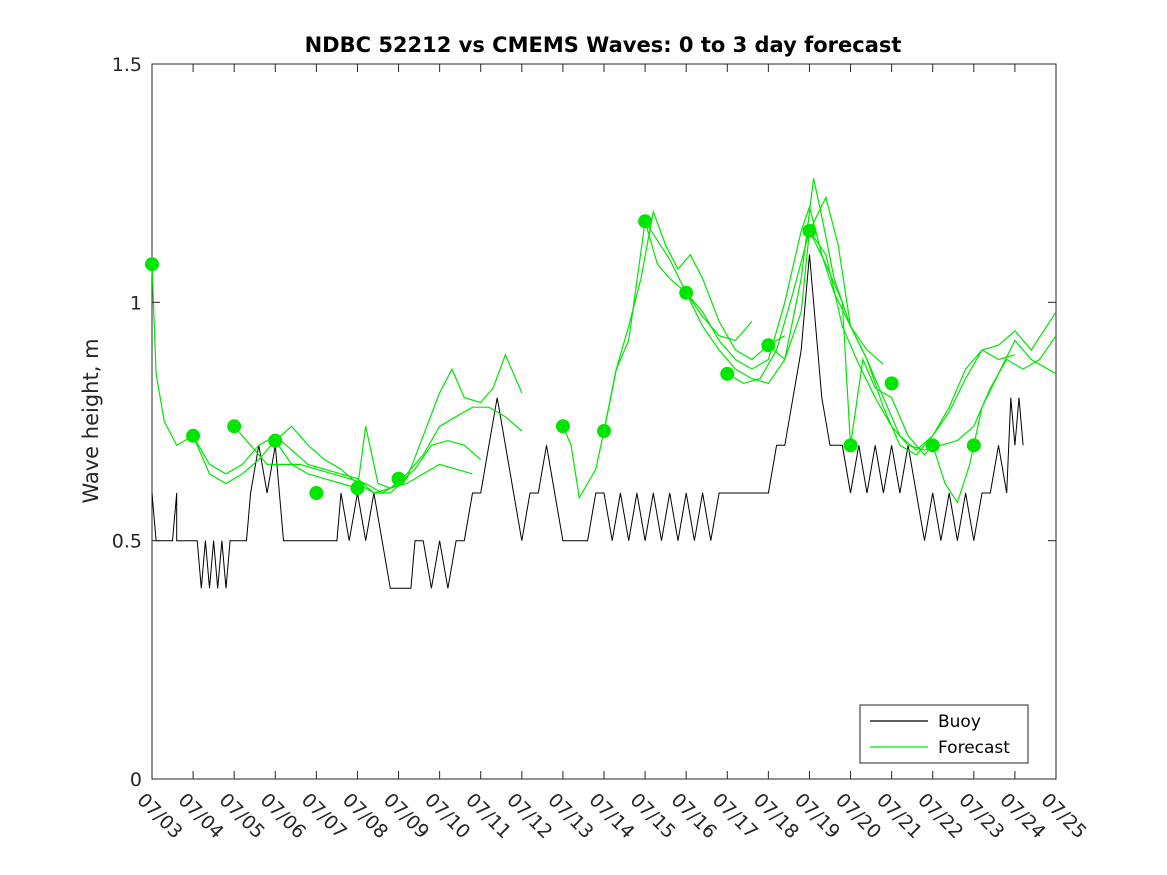 This screenshot has width=1167, height=875. Describe the element at coordinates (959, 722) in the screenshot. I see `legend-label-buoy: Buoy` at that location.